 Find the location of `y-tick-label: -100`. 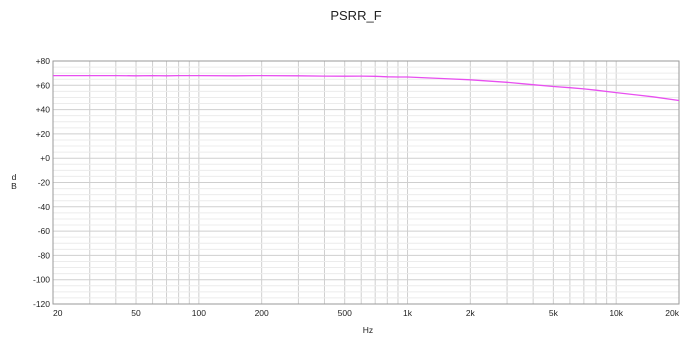

y-tick-label: -100 is located at coordinates (41, 280).